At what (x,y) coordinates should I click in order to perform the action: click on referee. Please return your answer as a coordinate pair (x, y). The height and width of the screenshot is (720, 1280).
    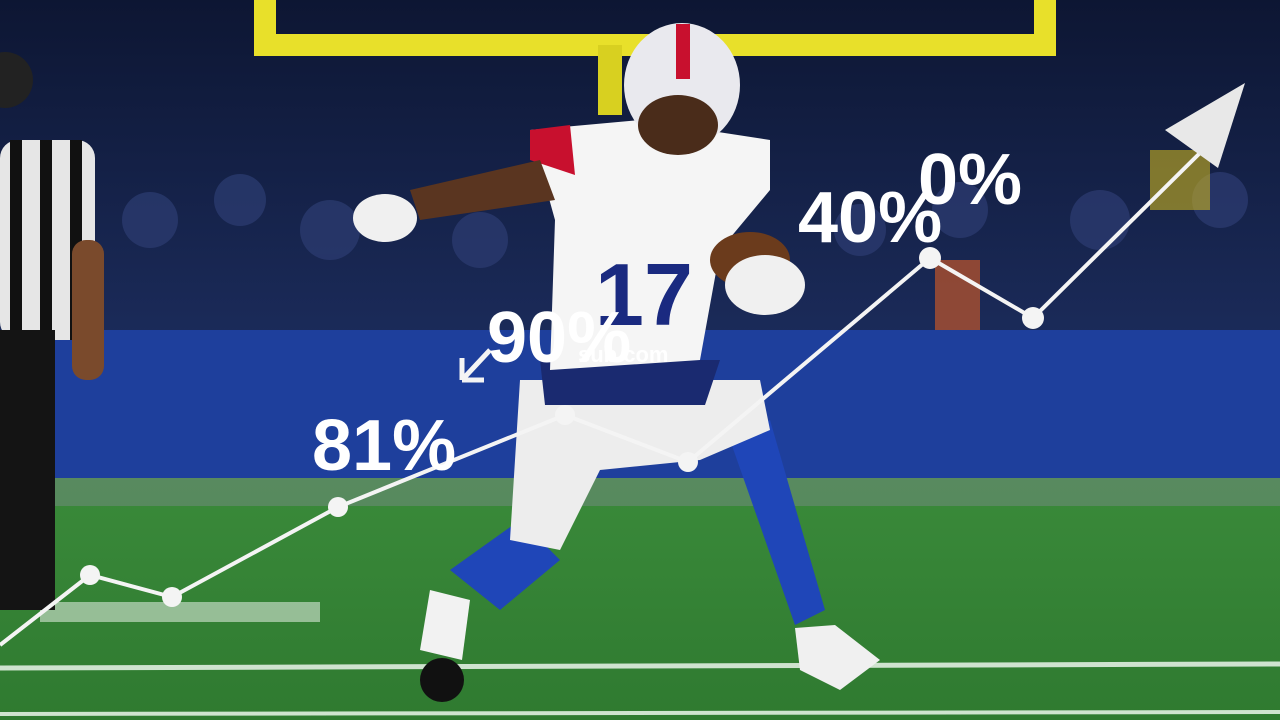
    Looking at the image, I should click on (52, 331).